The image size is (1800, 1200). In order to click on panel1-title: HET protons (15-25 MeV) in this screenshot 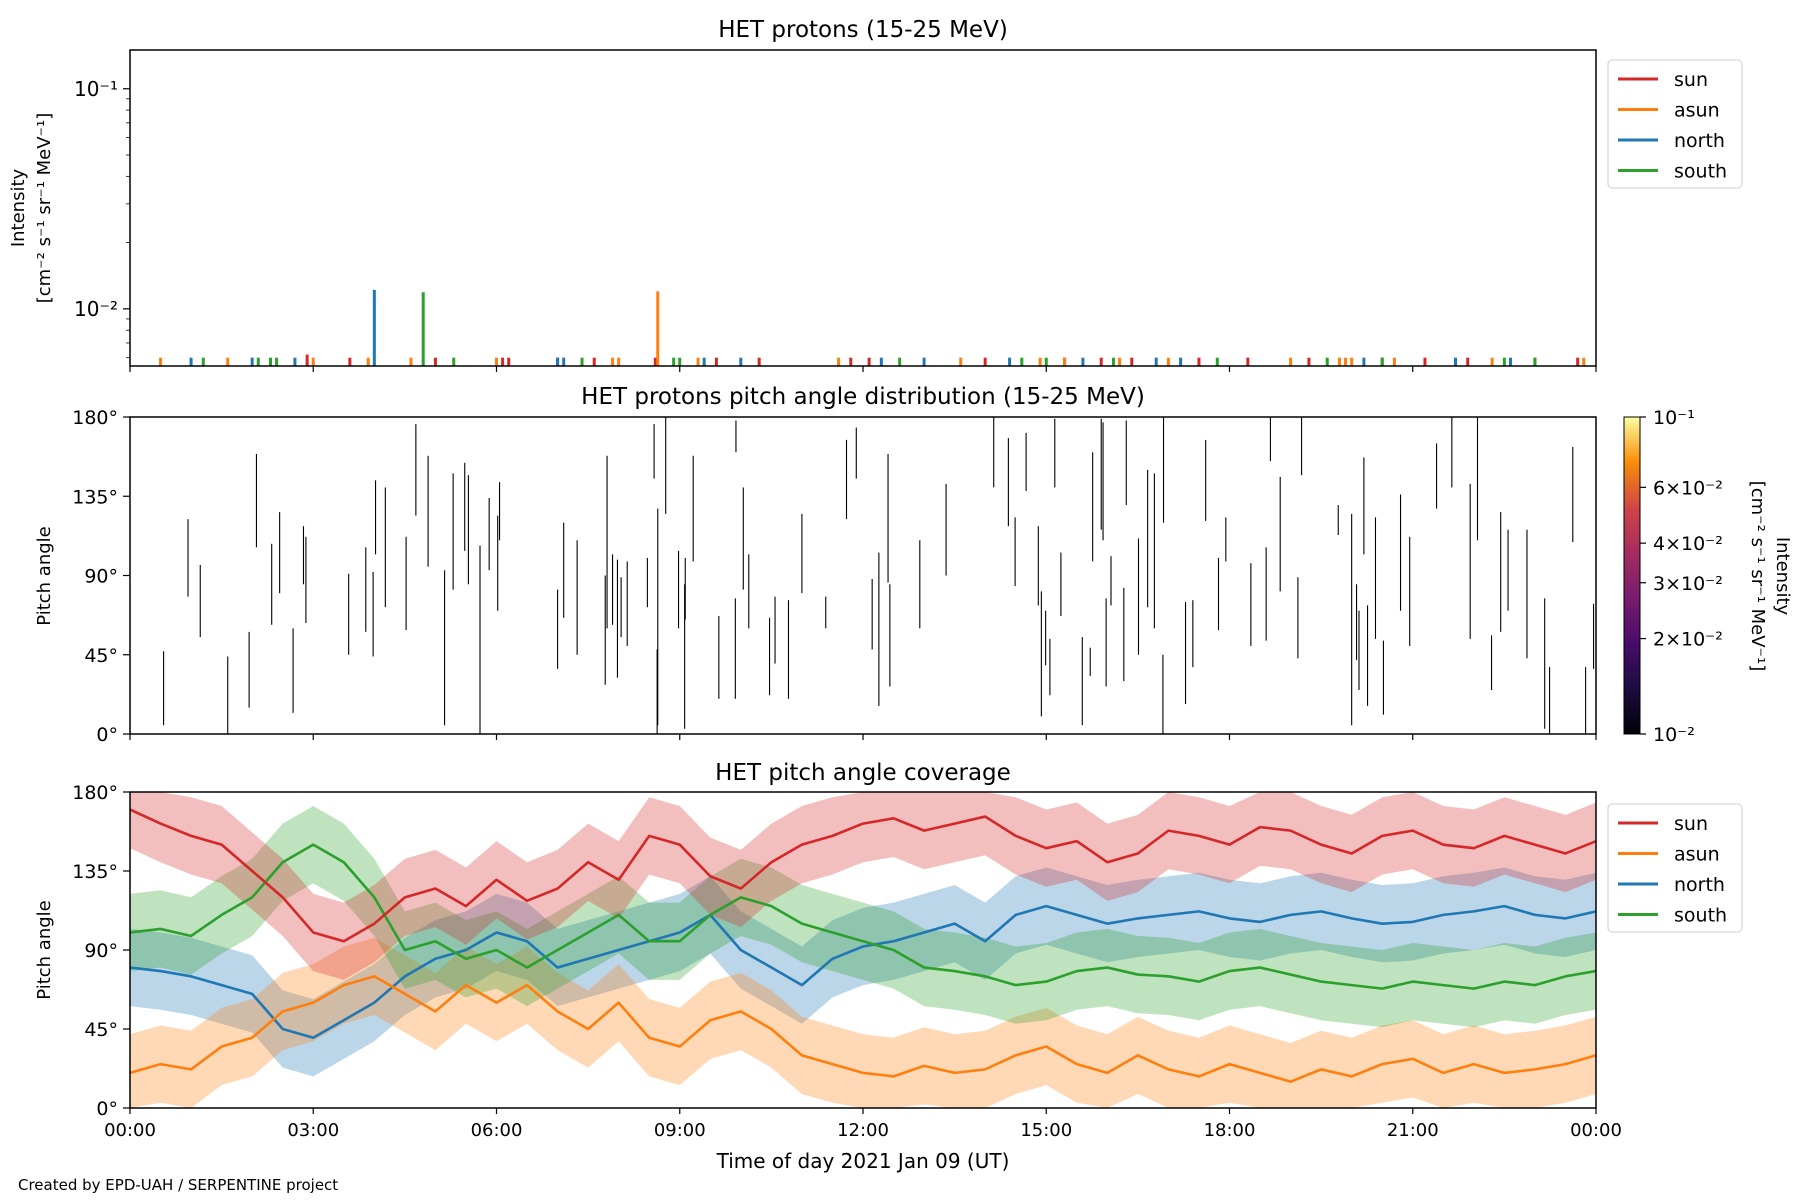, I will do `click(863, 30)`.